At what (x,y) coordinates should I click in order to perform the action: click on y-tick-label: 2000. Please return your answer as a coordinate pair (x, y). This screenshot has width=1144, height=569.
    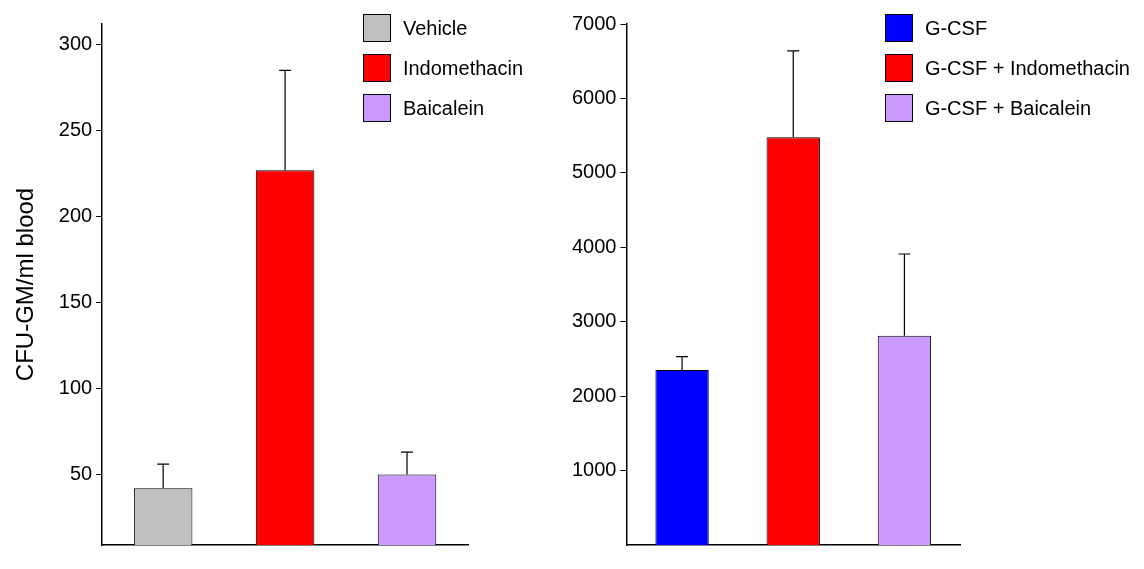
    Looking at the image, I should click on (594, 394).